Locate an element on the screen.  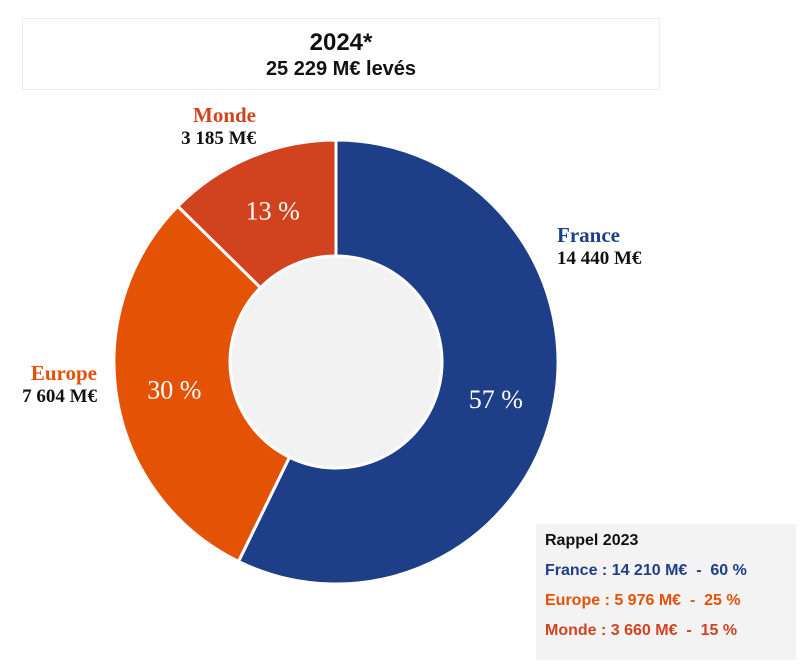
slice-monde is located at coordinates (256, 214).